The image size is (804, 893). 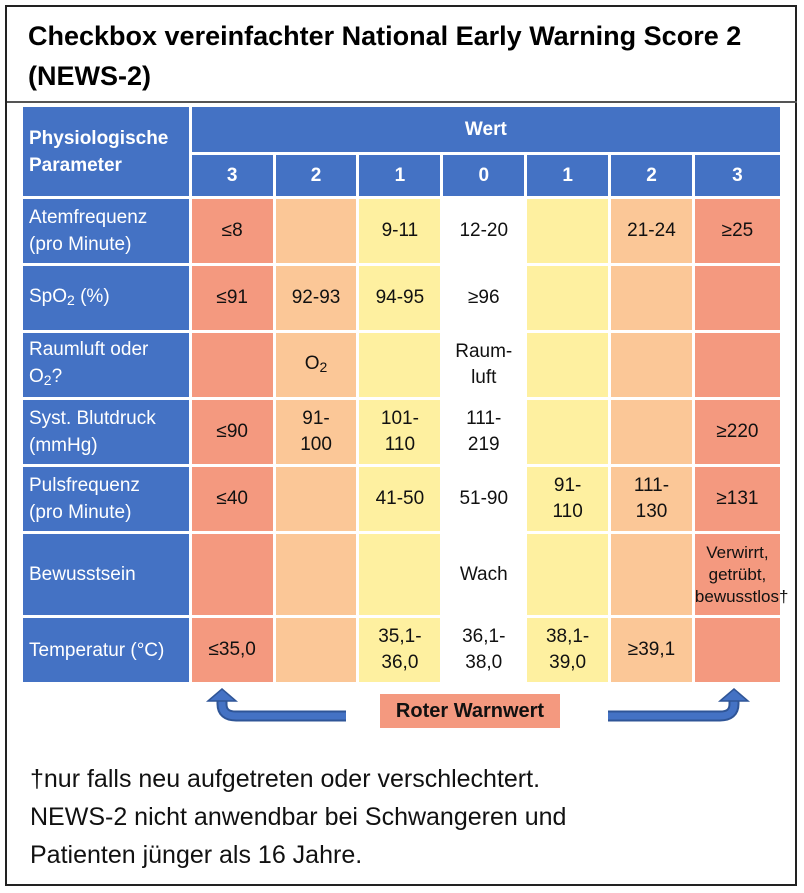 What do you see at coordinates (106, 574) in the screenshot?
I see `row-label: Bewusstsein` at bounding box center [106, 574].